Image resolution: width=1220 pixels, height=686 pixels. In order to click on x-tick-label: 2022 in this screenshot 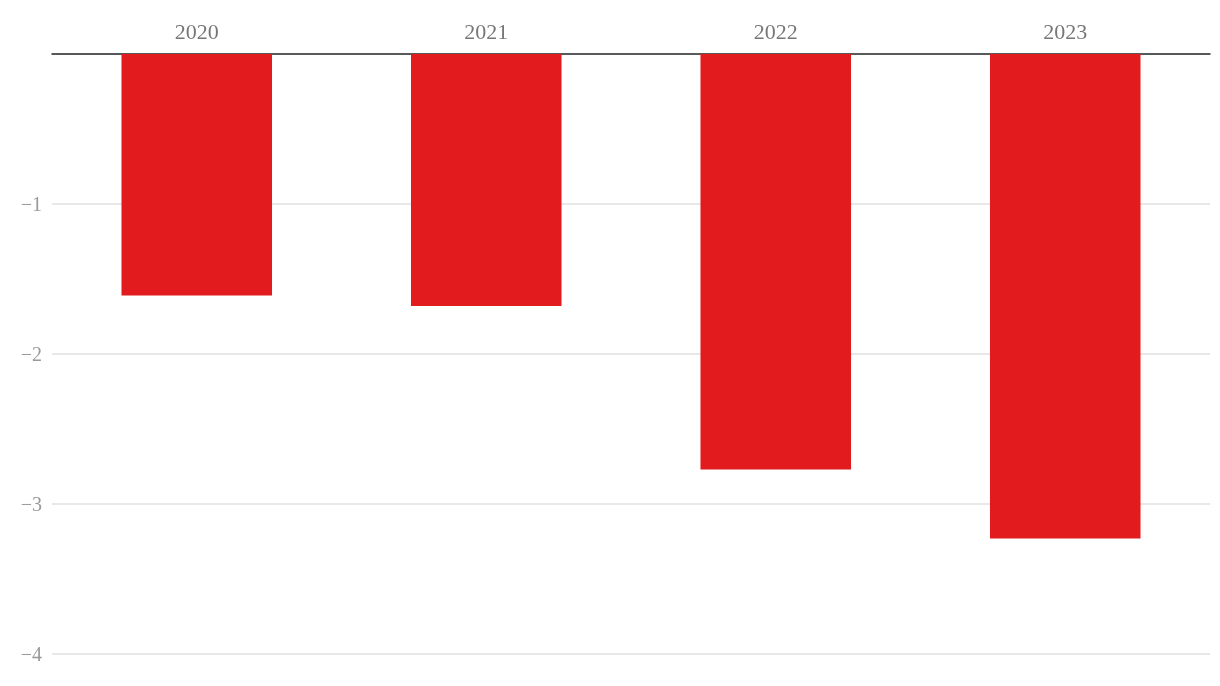, I will do `click(775, 31)`.